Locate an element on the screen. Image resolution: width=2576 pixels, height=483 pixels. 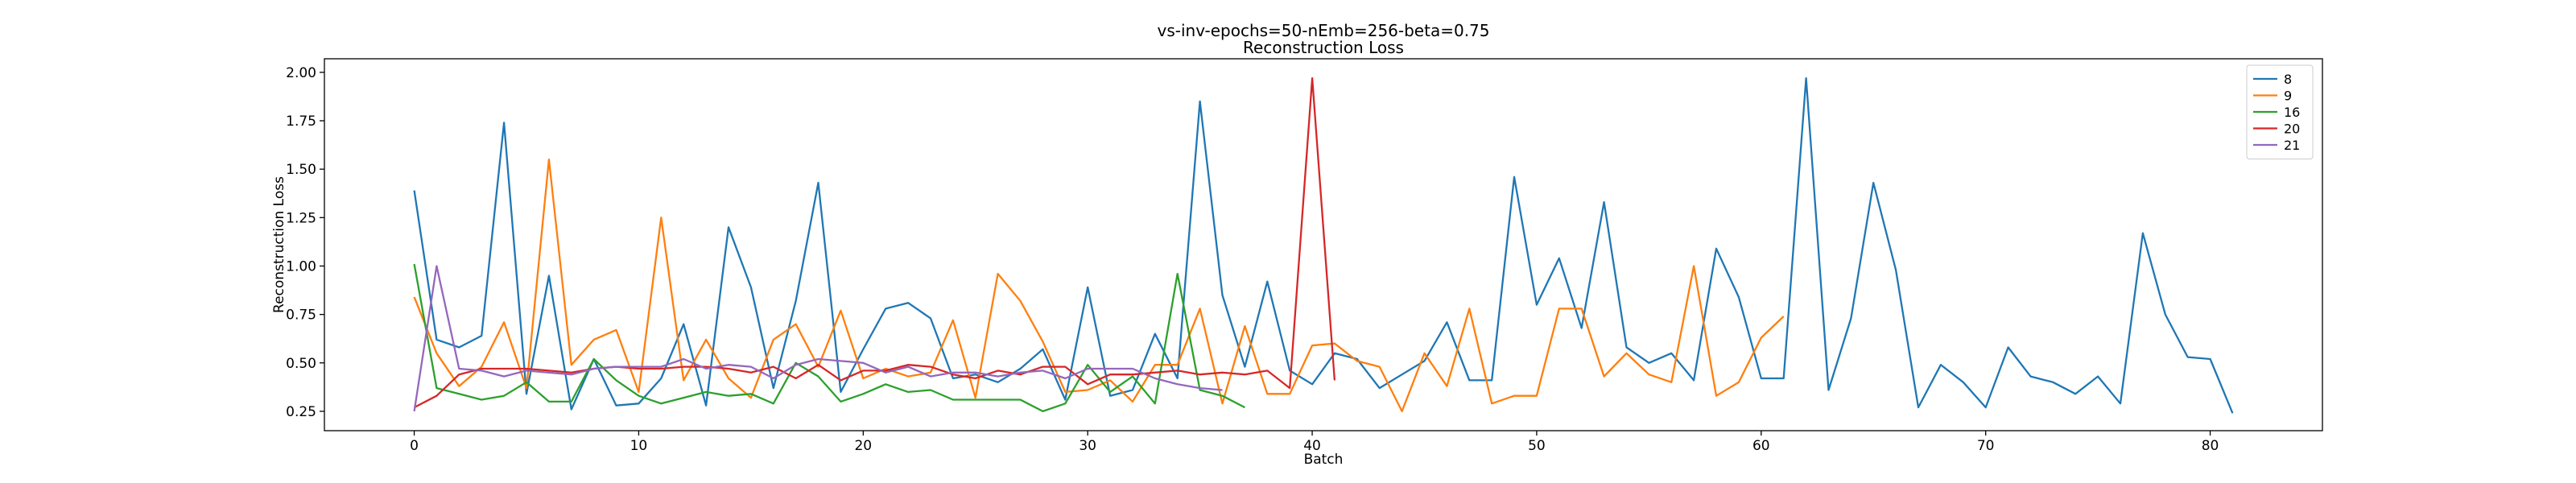
y-tick-label: 0.25 is located at coordinates (301, 412).